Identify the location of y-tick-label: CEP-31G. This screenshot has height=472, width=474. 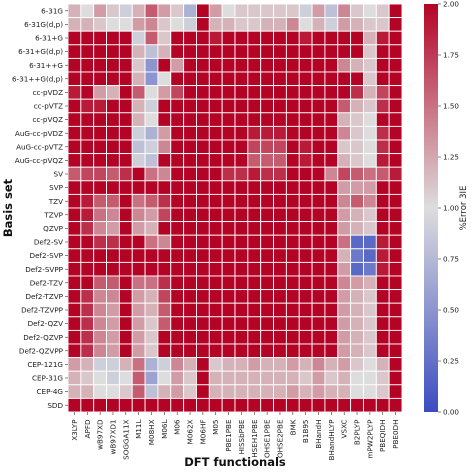
(47, 378).